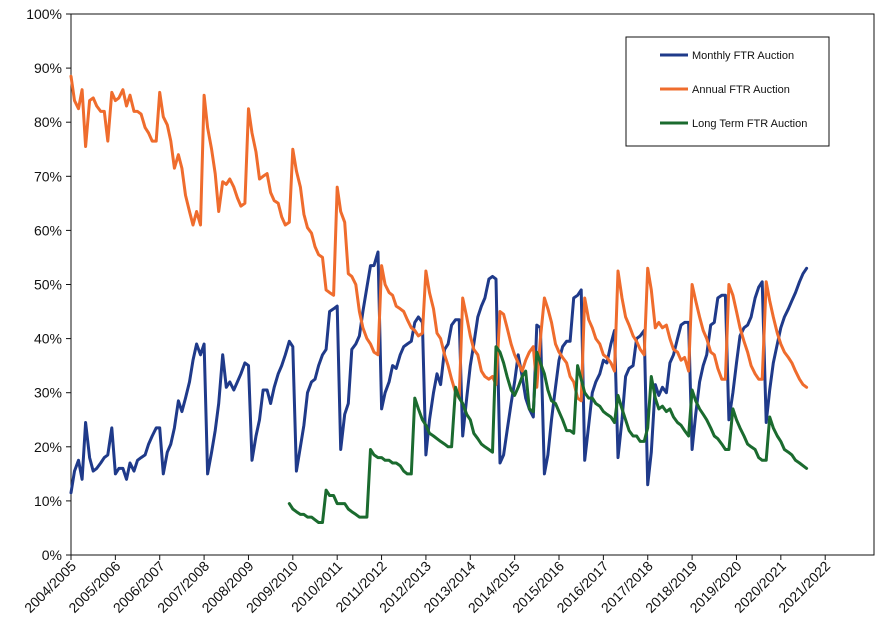  Describe the element at coordinates (741, 90) in the screenshot. I see `legend-label: Annual FTR Auction` at that location.